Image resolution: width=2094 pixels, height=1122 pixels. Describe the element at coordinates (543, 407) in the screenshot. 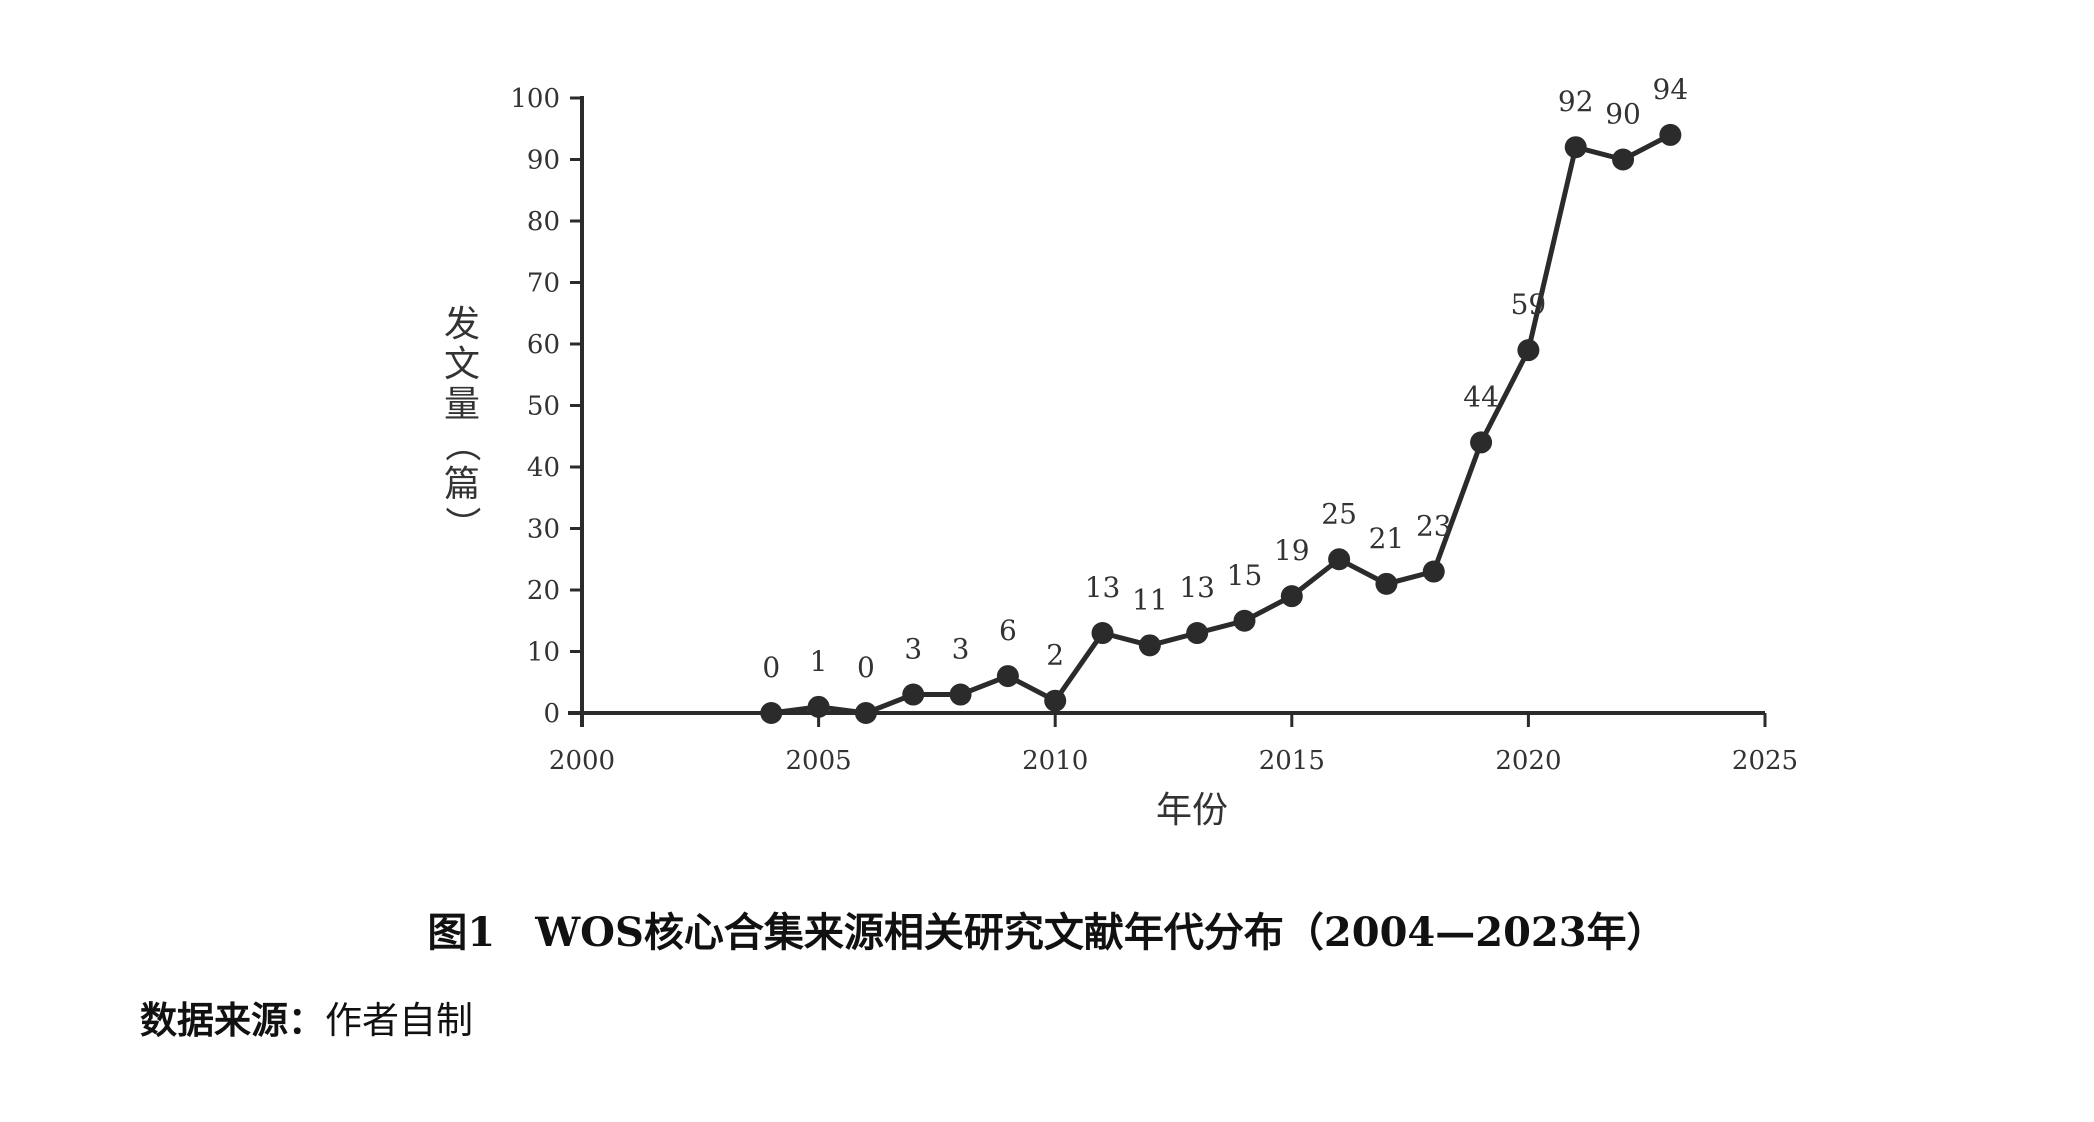

I see `y-tick-label: 50` at that location.